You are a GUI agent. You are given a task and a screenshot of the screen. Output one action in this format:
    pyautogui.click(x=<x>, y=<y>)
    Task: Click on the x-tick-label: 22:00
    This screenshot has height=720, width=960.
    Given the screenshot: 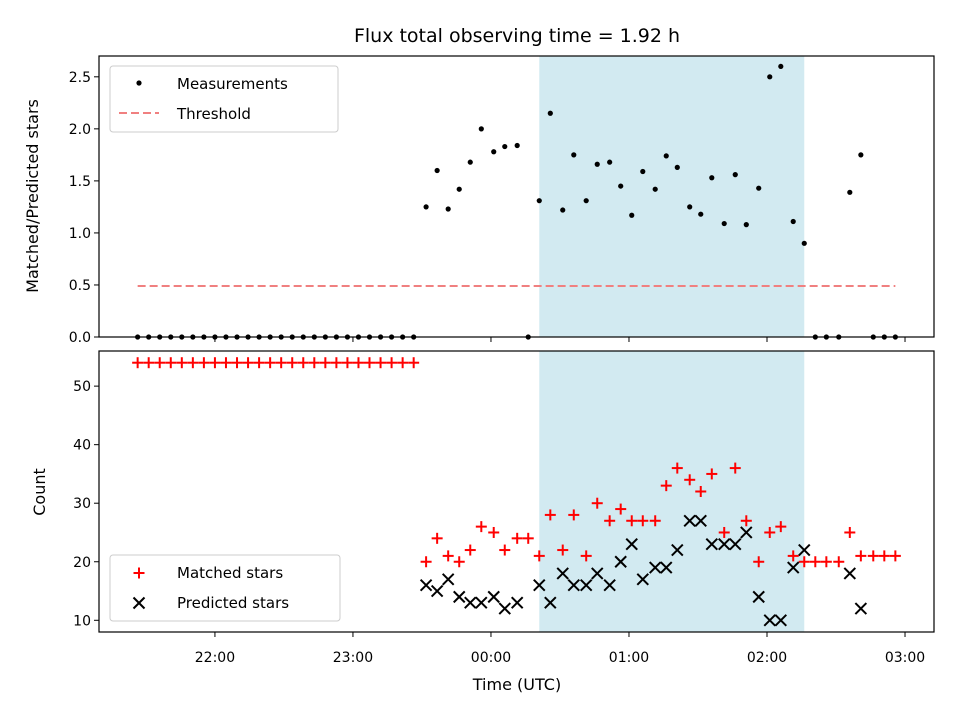 What is the action you would take?
    pyautogui.click(x=215, y=658)
    